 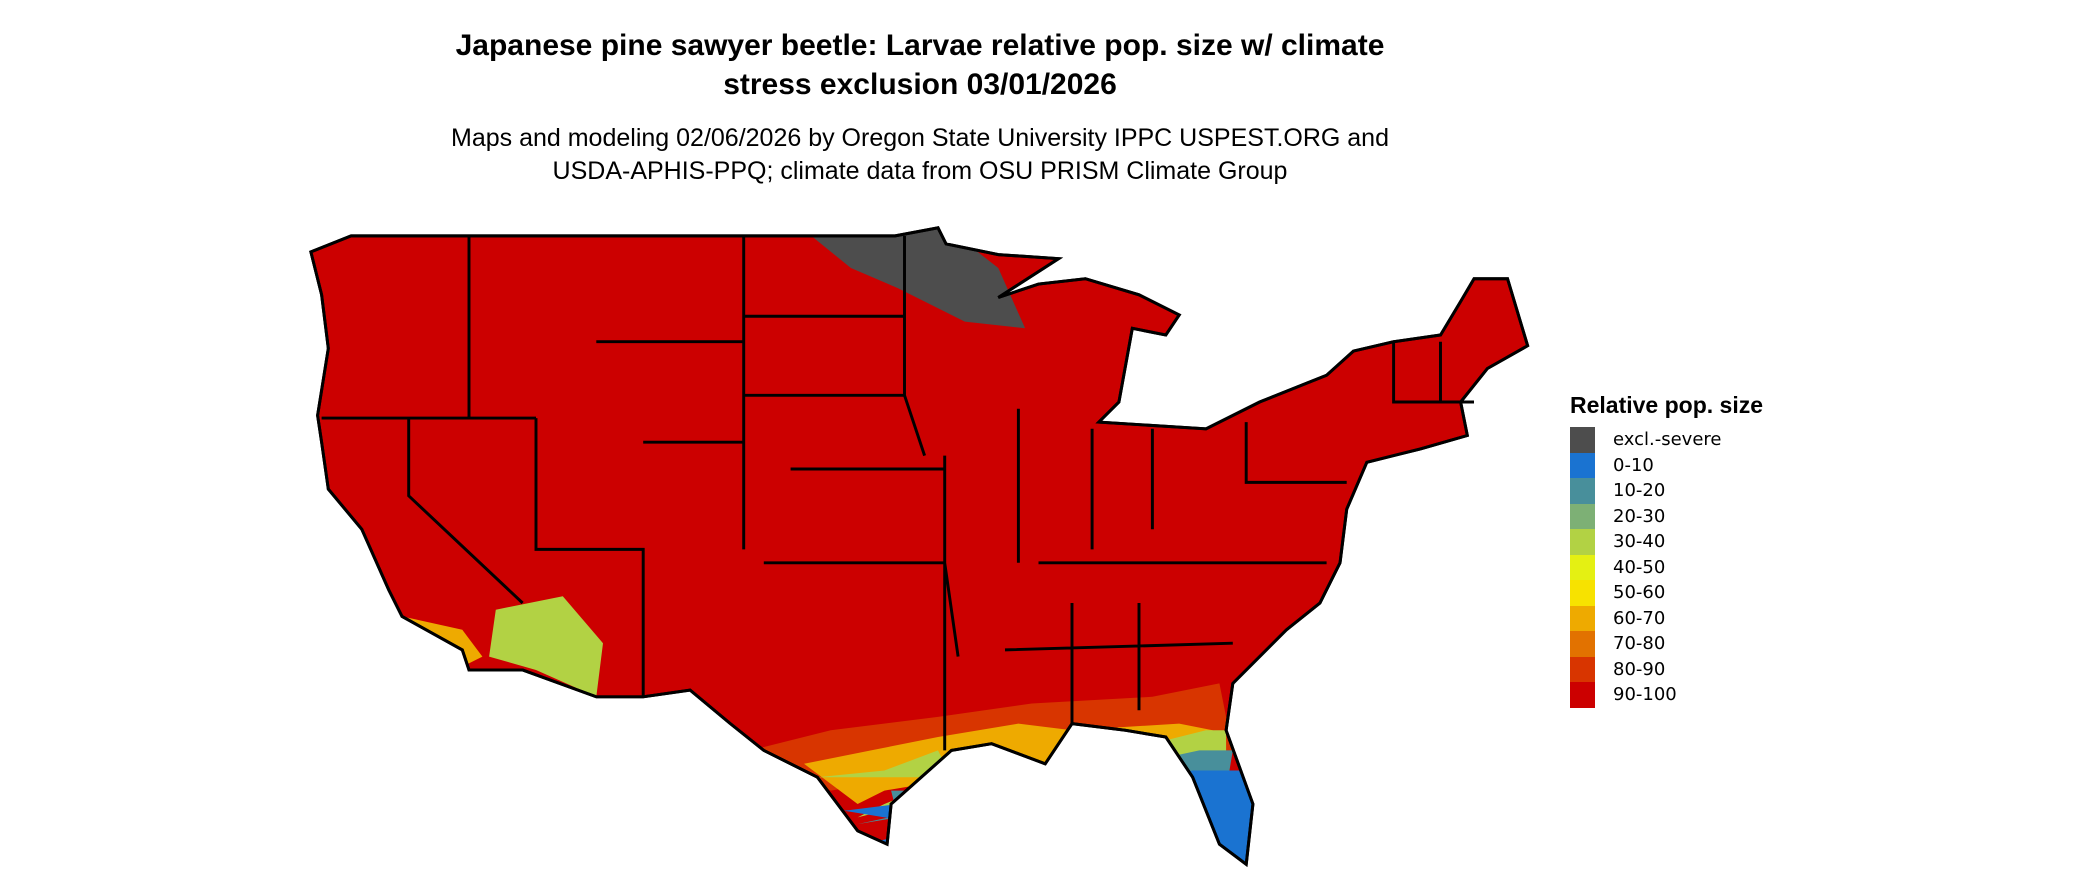 I want to click on legend-label: excl.-severe, so click(x=1667, y=440).